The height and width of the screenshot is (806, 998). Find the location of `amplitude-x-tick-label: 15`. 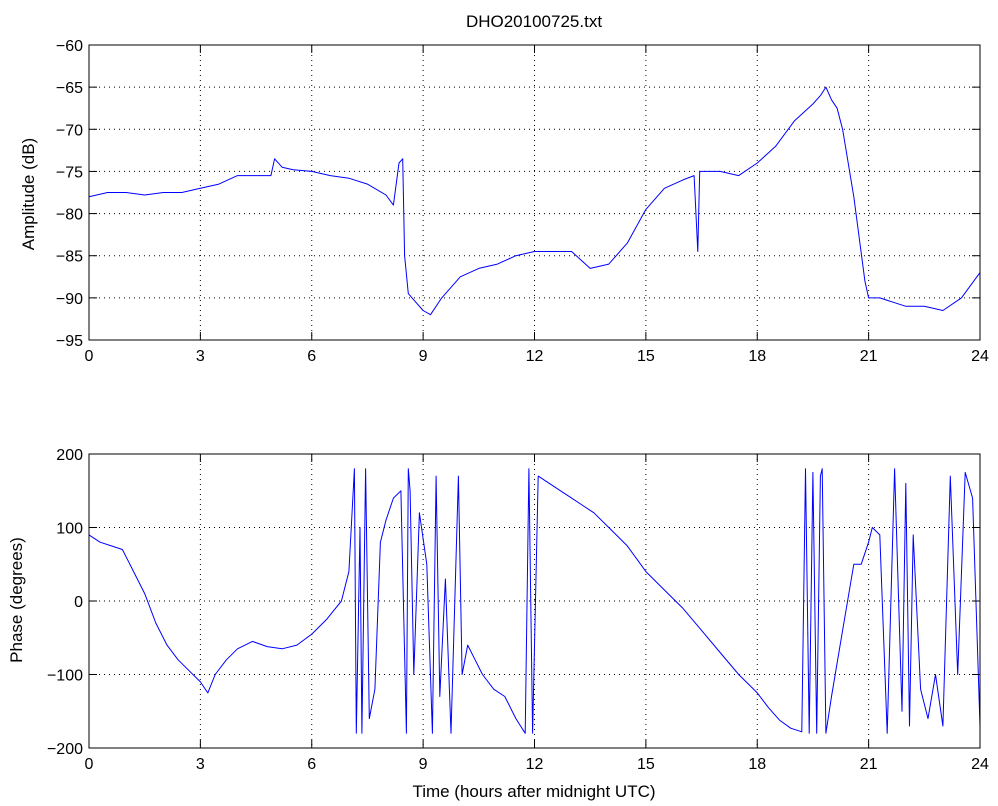

amplitude-x-tick-label: 15 is located at coordinates (646, 356).